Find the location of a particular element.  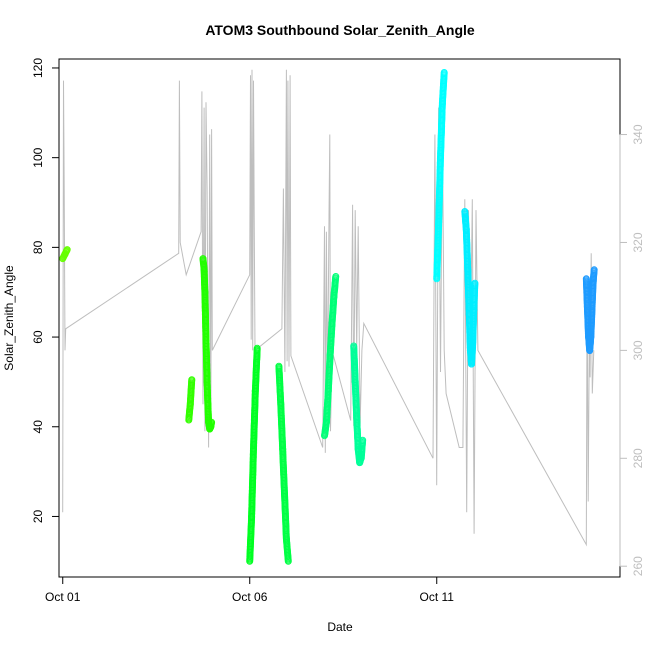

x-tick-label: Oct 11 is located at coordinates (437, 597).